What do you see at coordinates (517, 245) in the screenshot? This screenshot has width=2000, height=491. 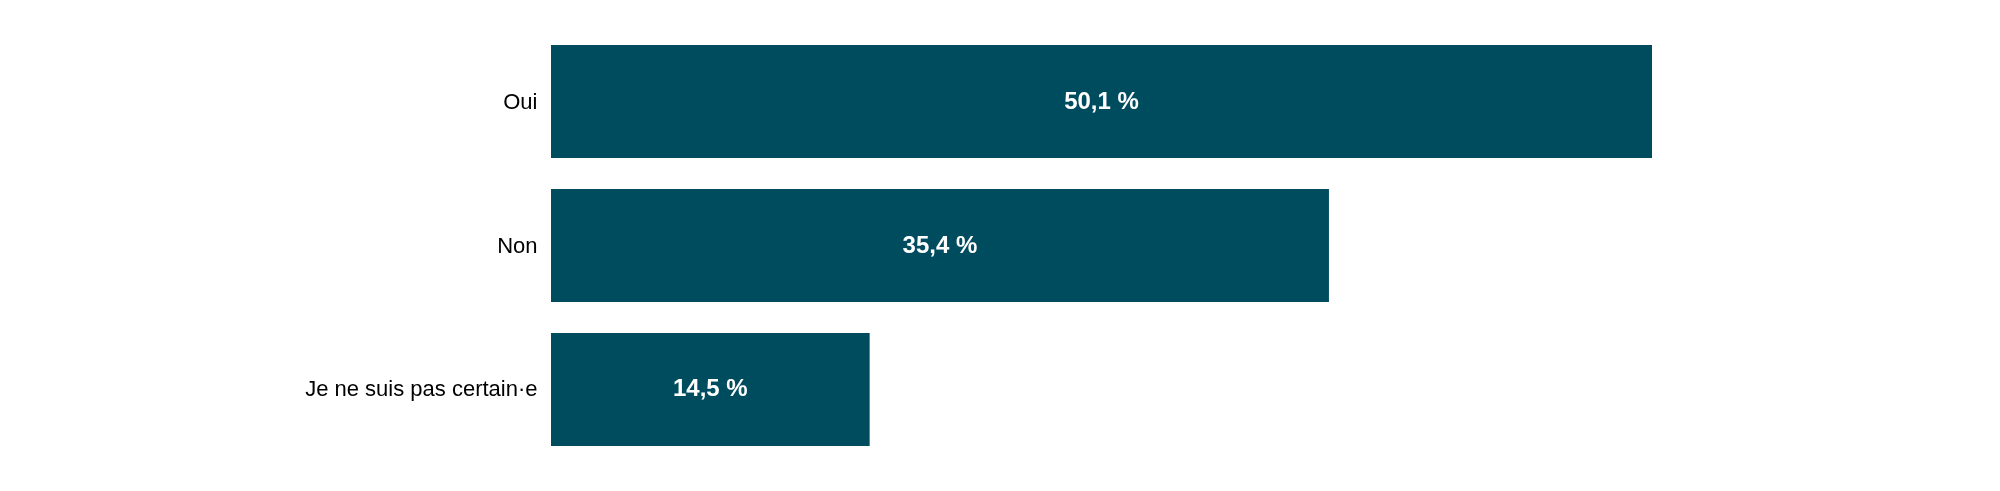 I see `y-tick-label: Non` at bounding box center [517, 245].